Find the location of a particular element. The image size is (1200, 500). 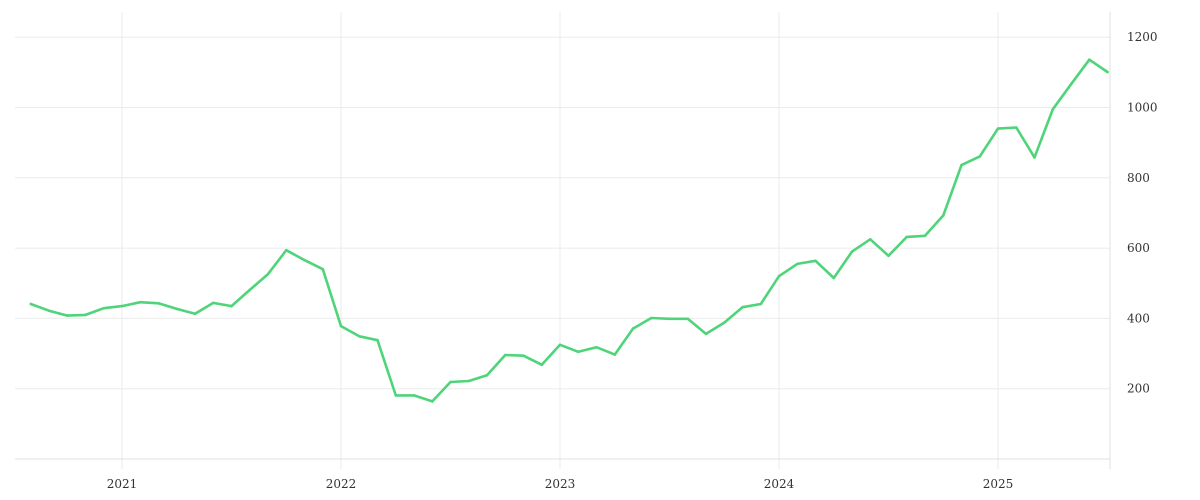

x-tick-label: 2024 is located at coordinates (779, 484).